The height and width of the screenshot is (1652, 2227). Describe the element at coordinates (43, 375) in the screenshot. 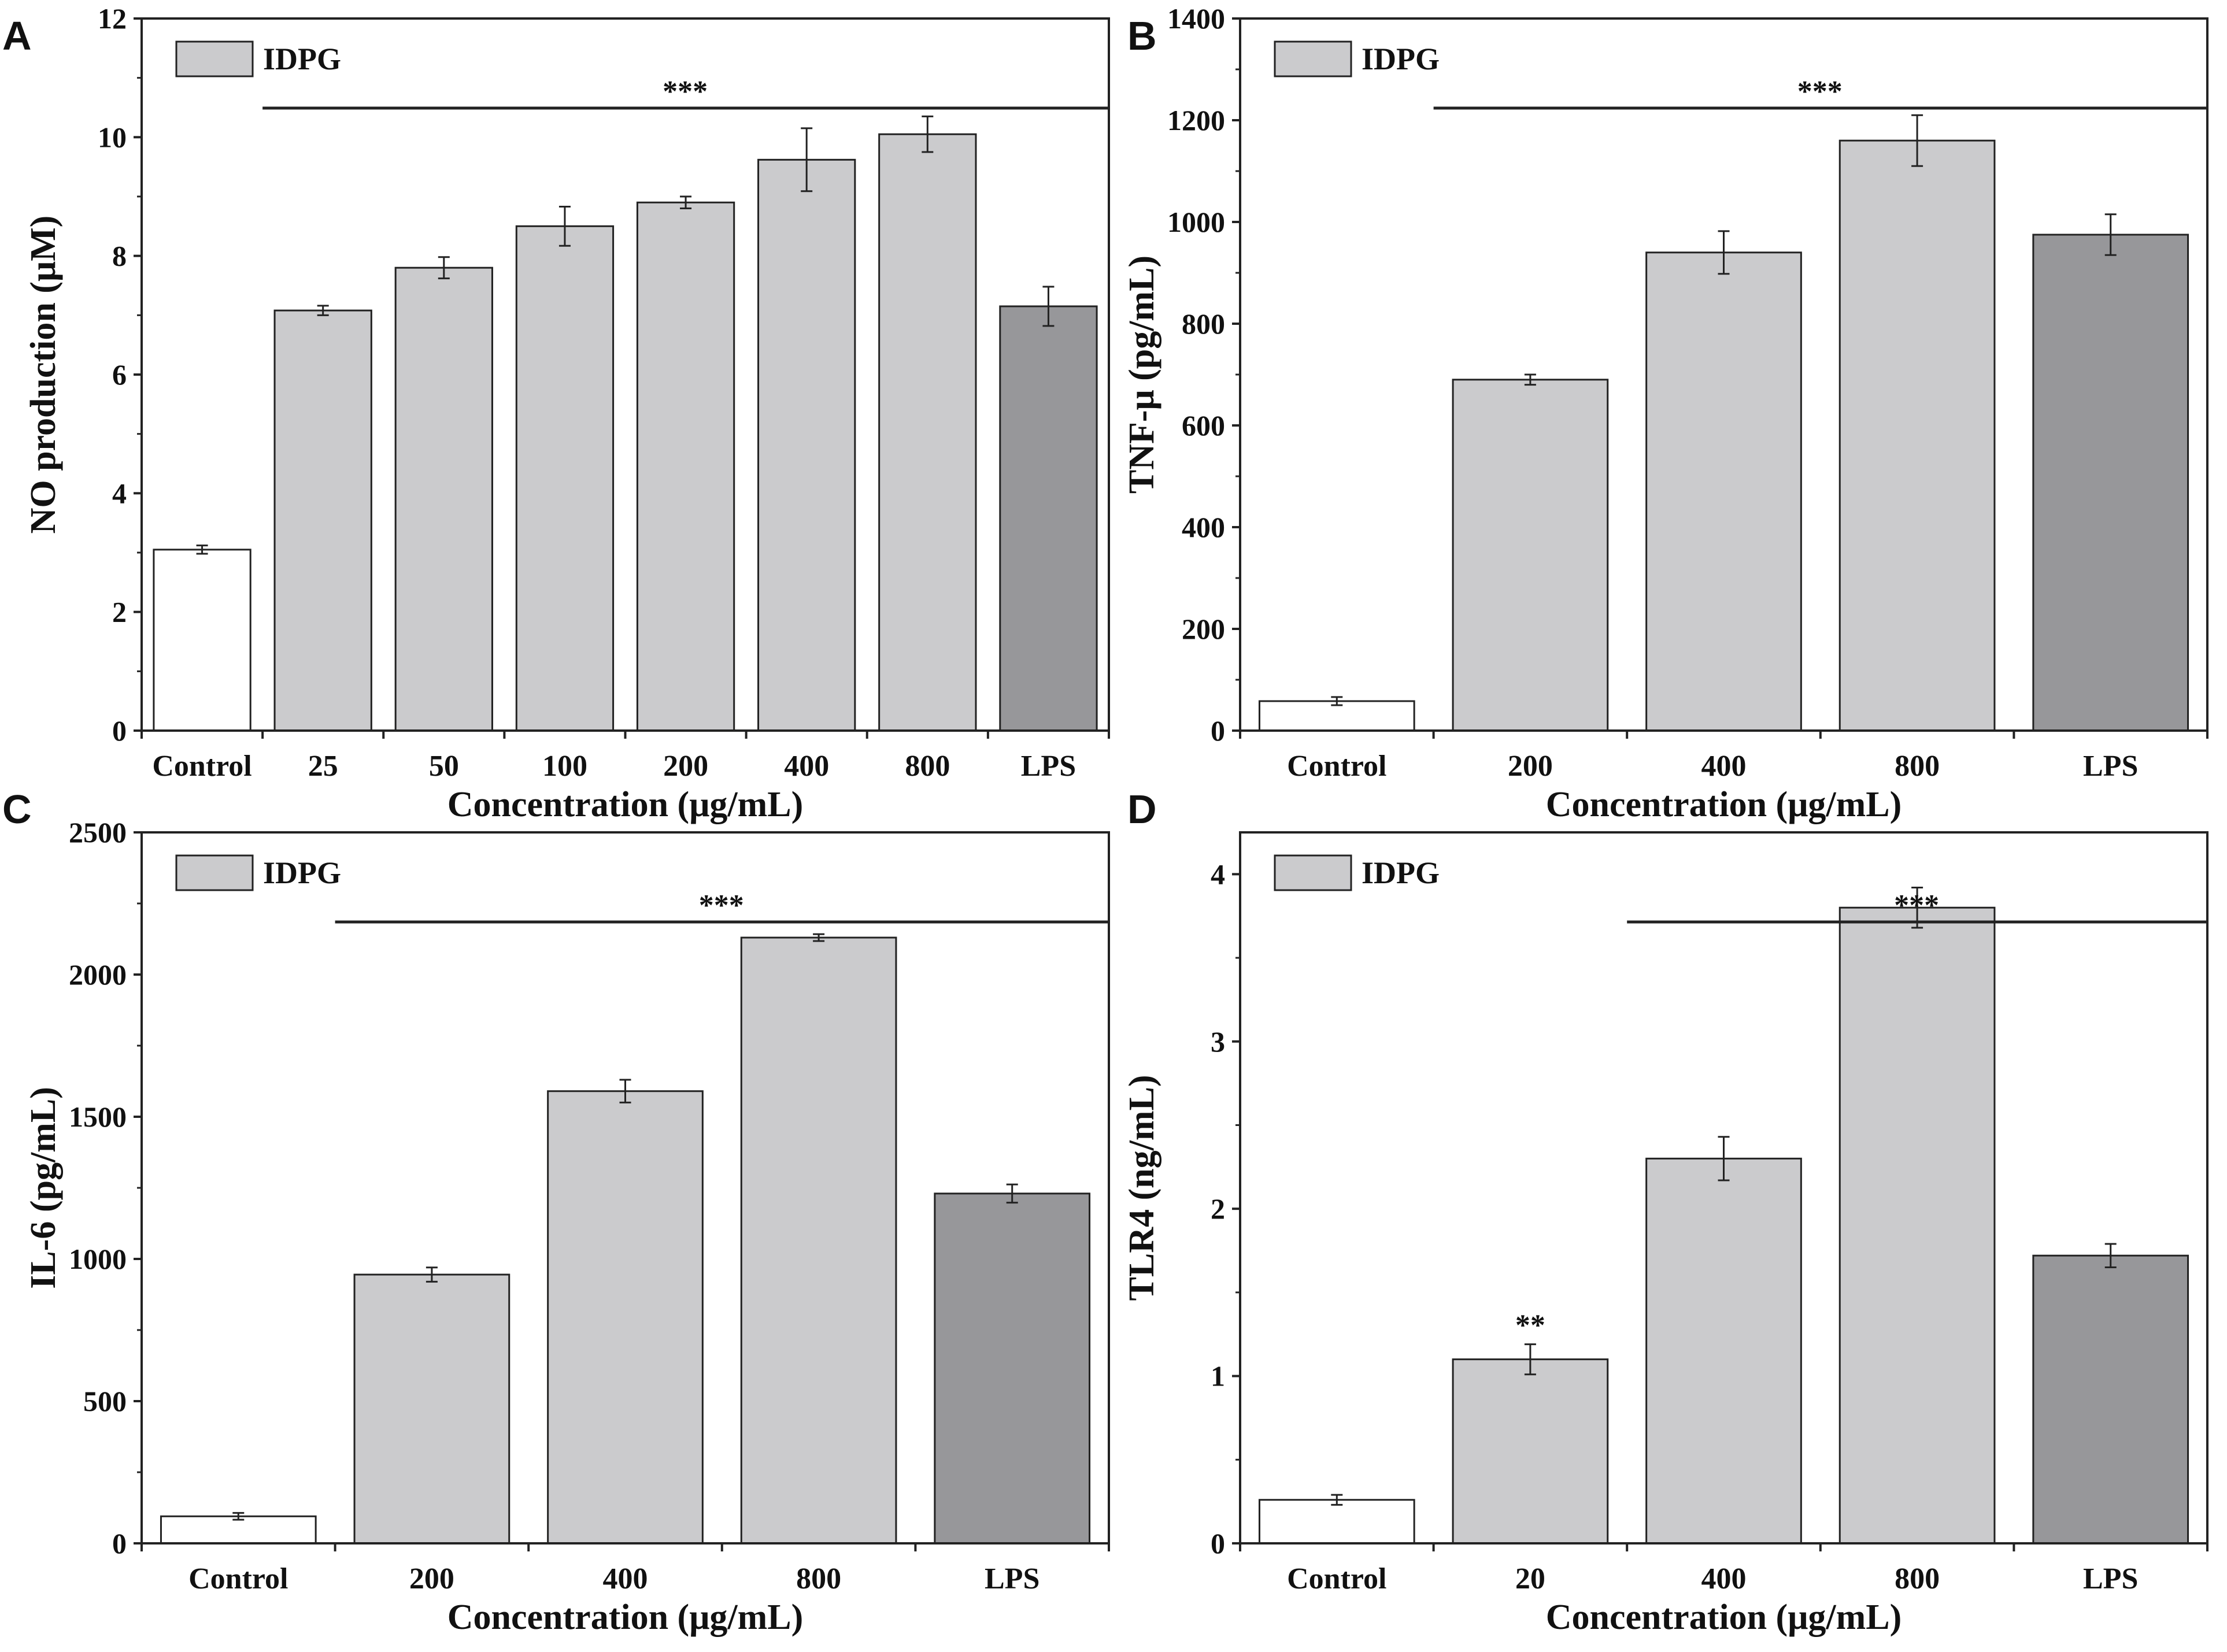

I see `y-axis-label: NO production (μM)` at that location.